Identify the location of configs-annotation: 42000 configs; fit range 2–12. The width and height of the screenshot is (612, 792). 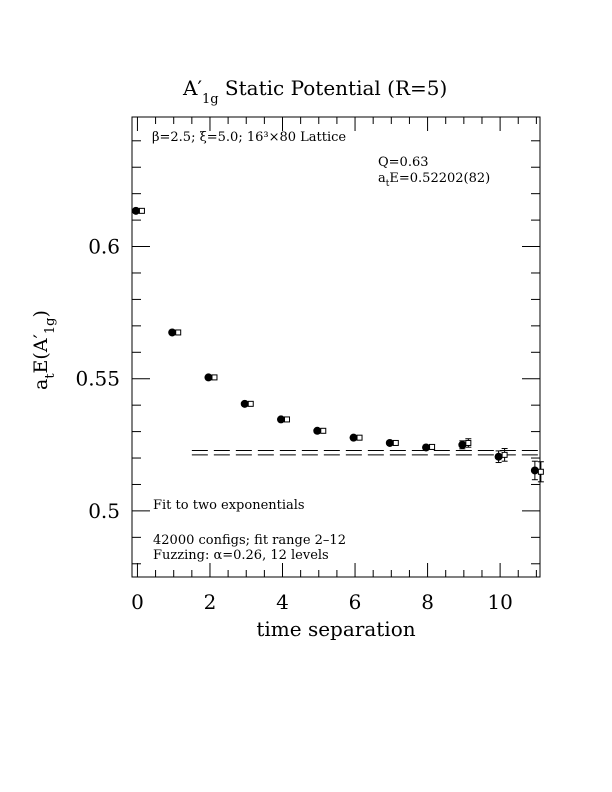
(249, 540).